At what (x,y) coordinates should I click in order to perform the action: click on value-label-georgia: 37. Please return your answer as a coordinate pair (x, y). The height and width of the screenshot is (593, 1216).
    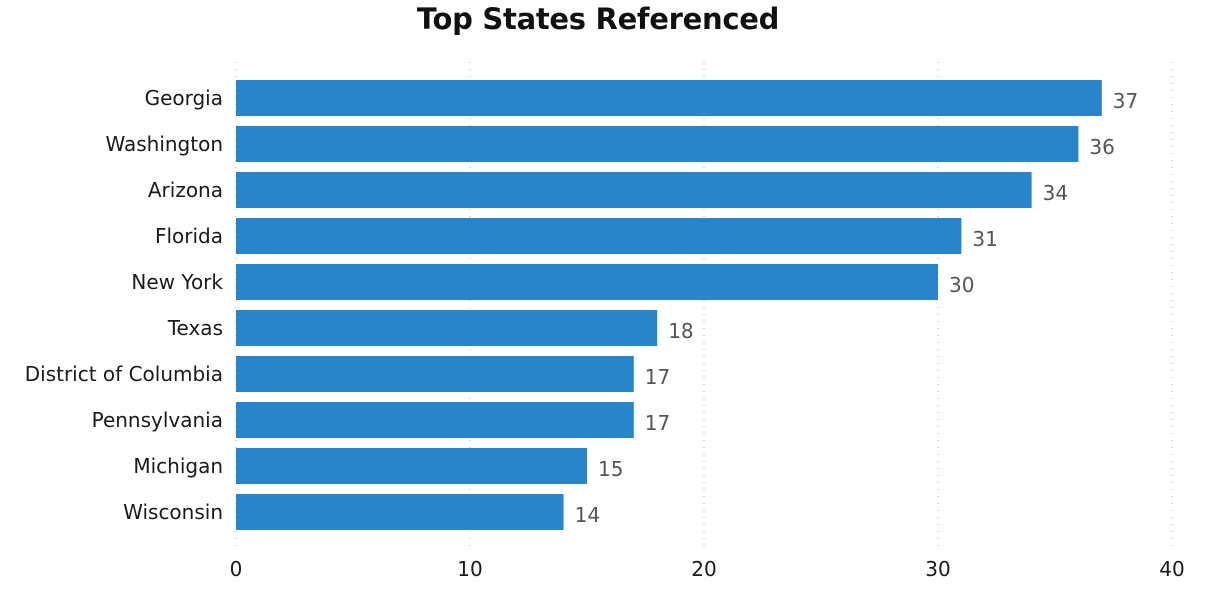
    Looking at the image, I should click on (1125, 101).